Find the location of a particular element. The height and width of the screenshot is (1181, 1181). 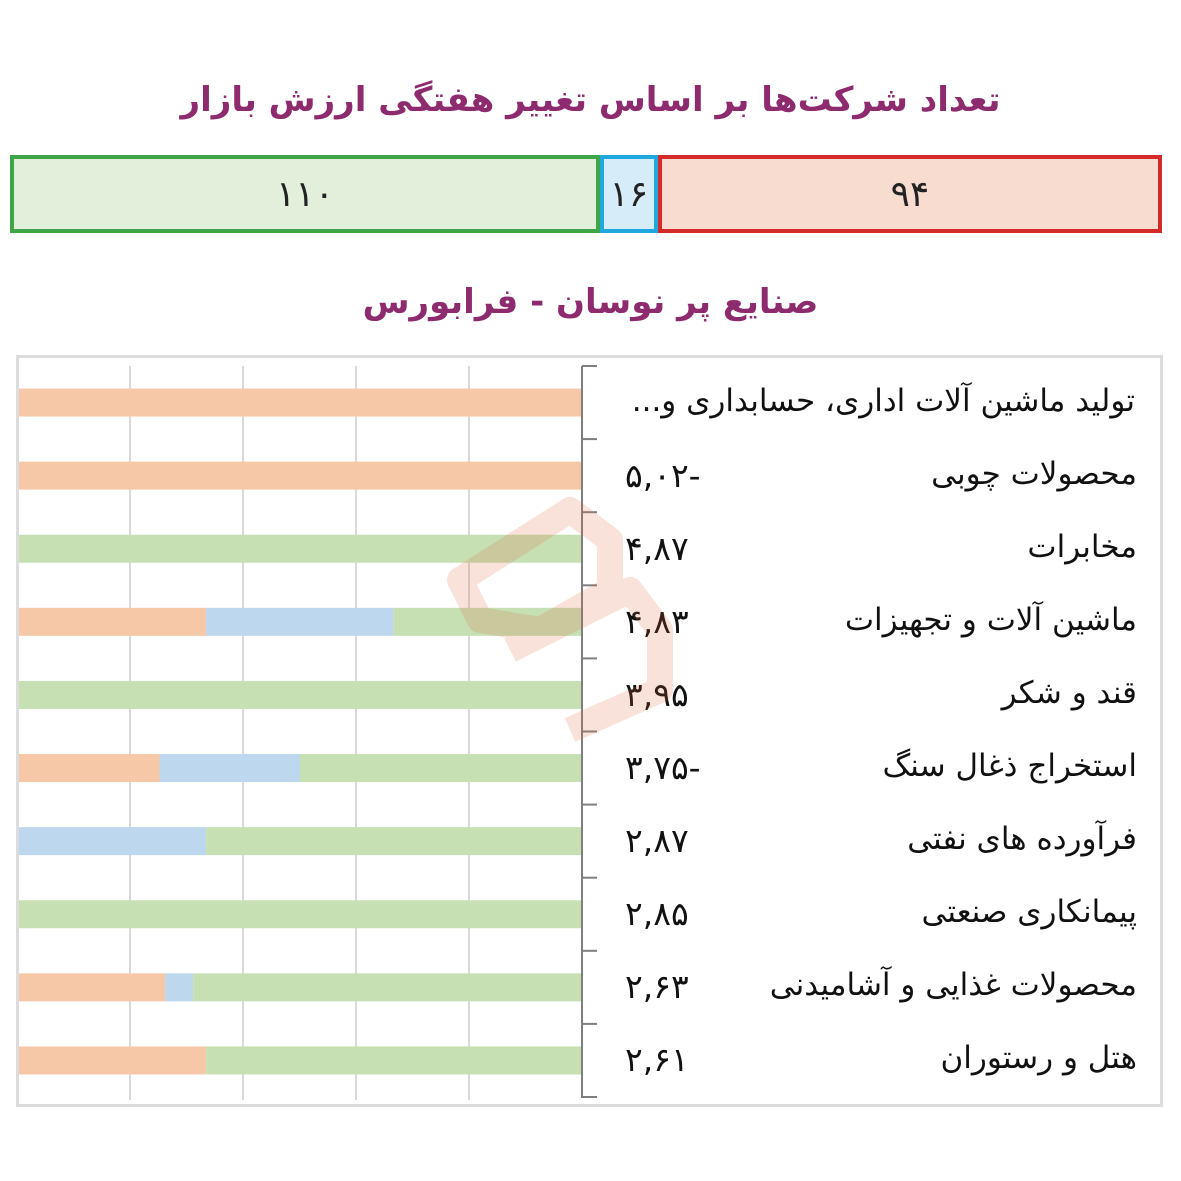

category-label-row: محصولات چوبی ۵,۰۲ is located at coordinates (880, 475).